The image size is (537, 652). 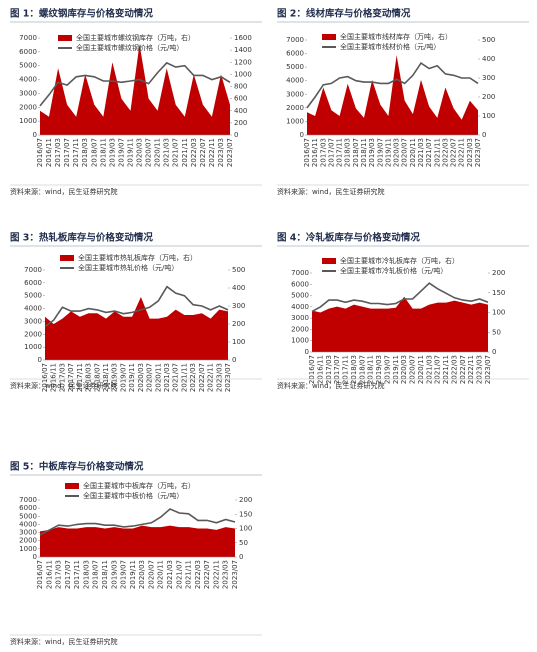 I want to click on x-tick-label: 2022/03, so click(x=198, y=574).